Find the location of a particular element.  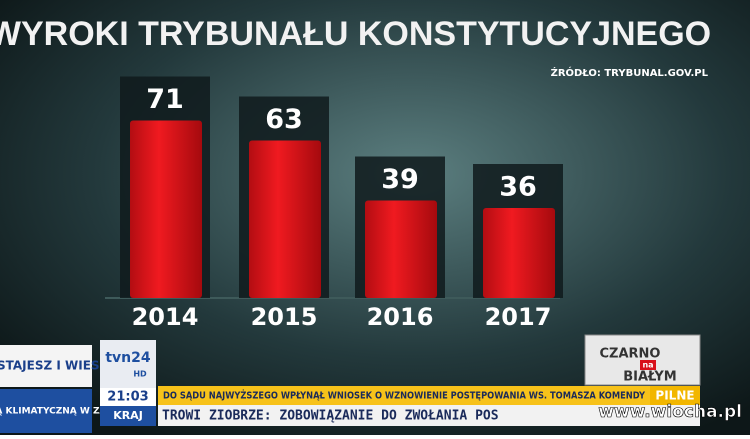

urgent-label-box is located at coordinates (675, 395).